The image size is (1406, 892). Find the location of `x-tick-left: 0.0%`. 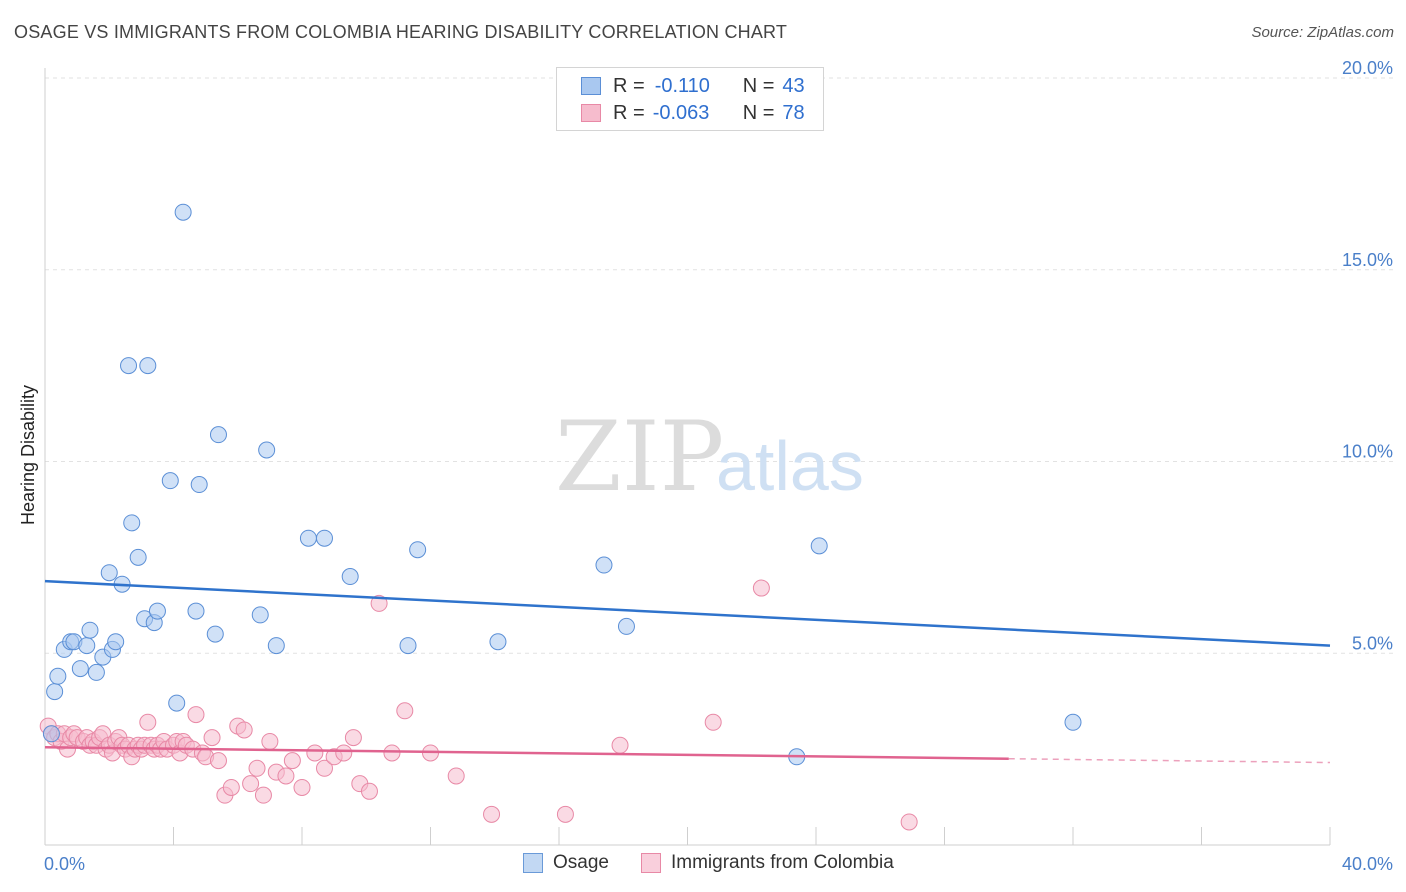

x-tick-left: 0.0% is located at coordinates (64, 864).